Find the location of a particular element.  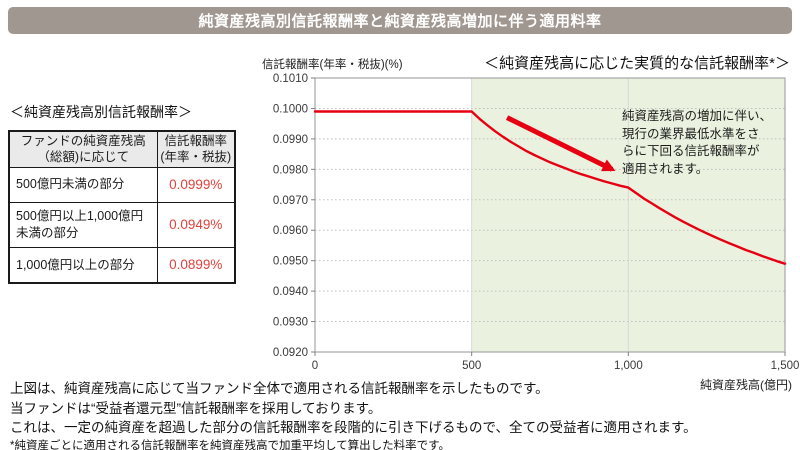

footer-line: 上図は、純資産残高に応じて当ファンド全体で適用される信託報酬率を示したものです。 is located at coordinates (279, 388).